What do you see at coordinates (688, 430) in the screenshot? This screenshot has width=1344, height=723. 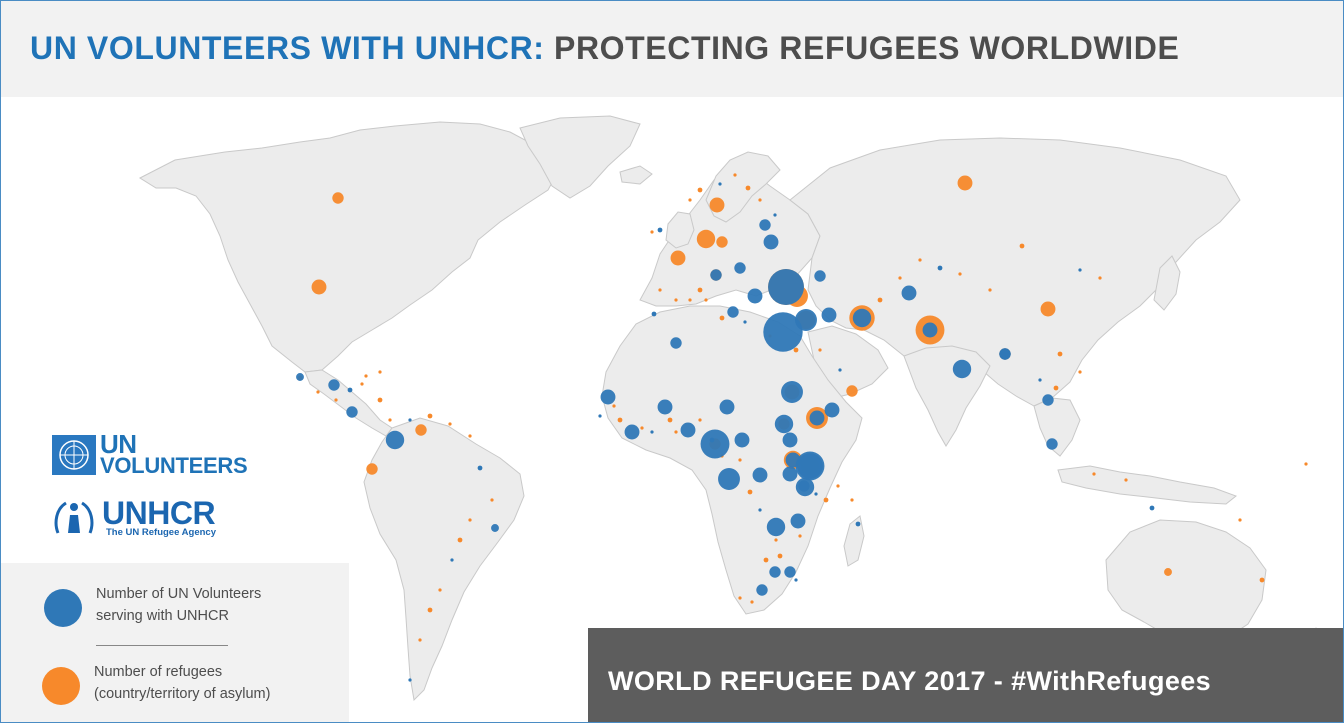 I see `volunteer-bubble-burkina-faso` at bounding box center [688, 430].